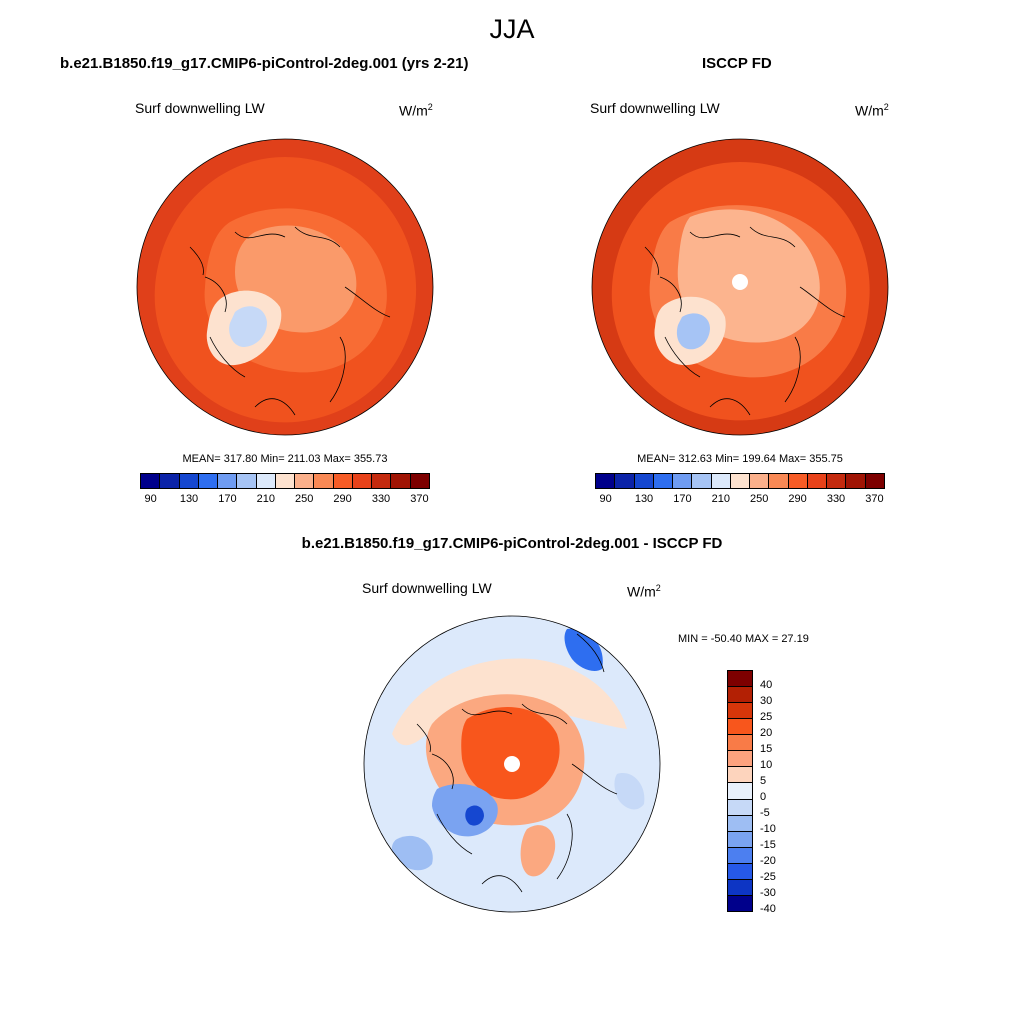 The image size is (1024, 1024). What do you see at coordinates (342, 499) in the screenshot?
I see `colorbar-tick-label: 290` at bounding box center [342, 499].